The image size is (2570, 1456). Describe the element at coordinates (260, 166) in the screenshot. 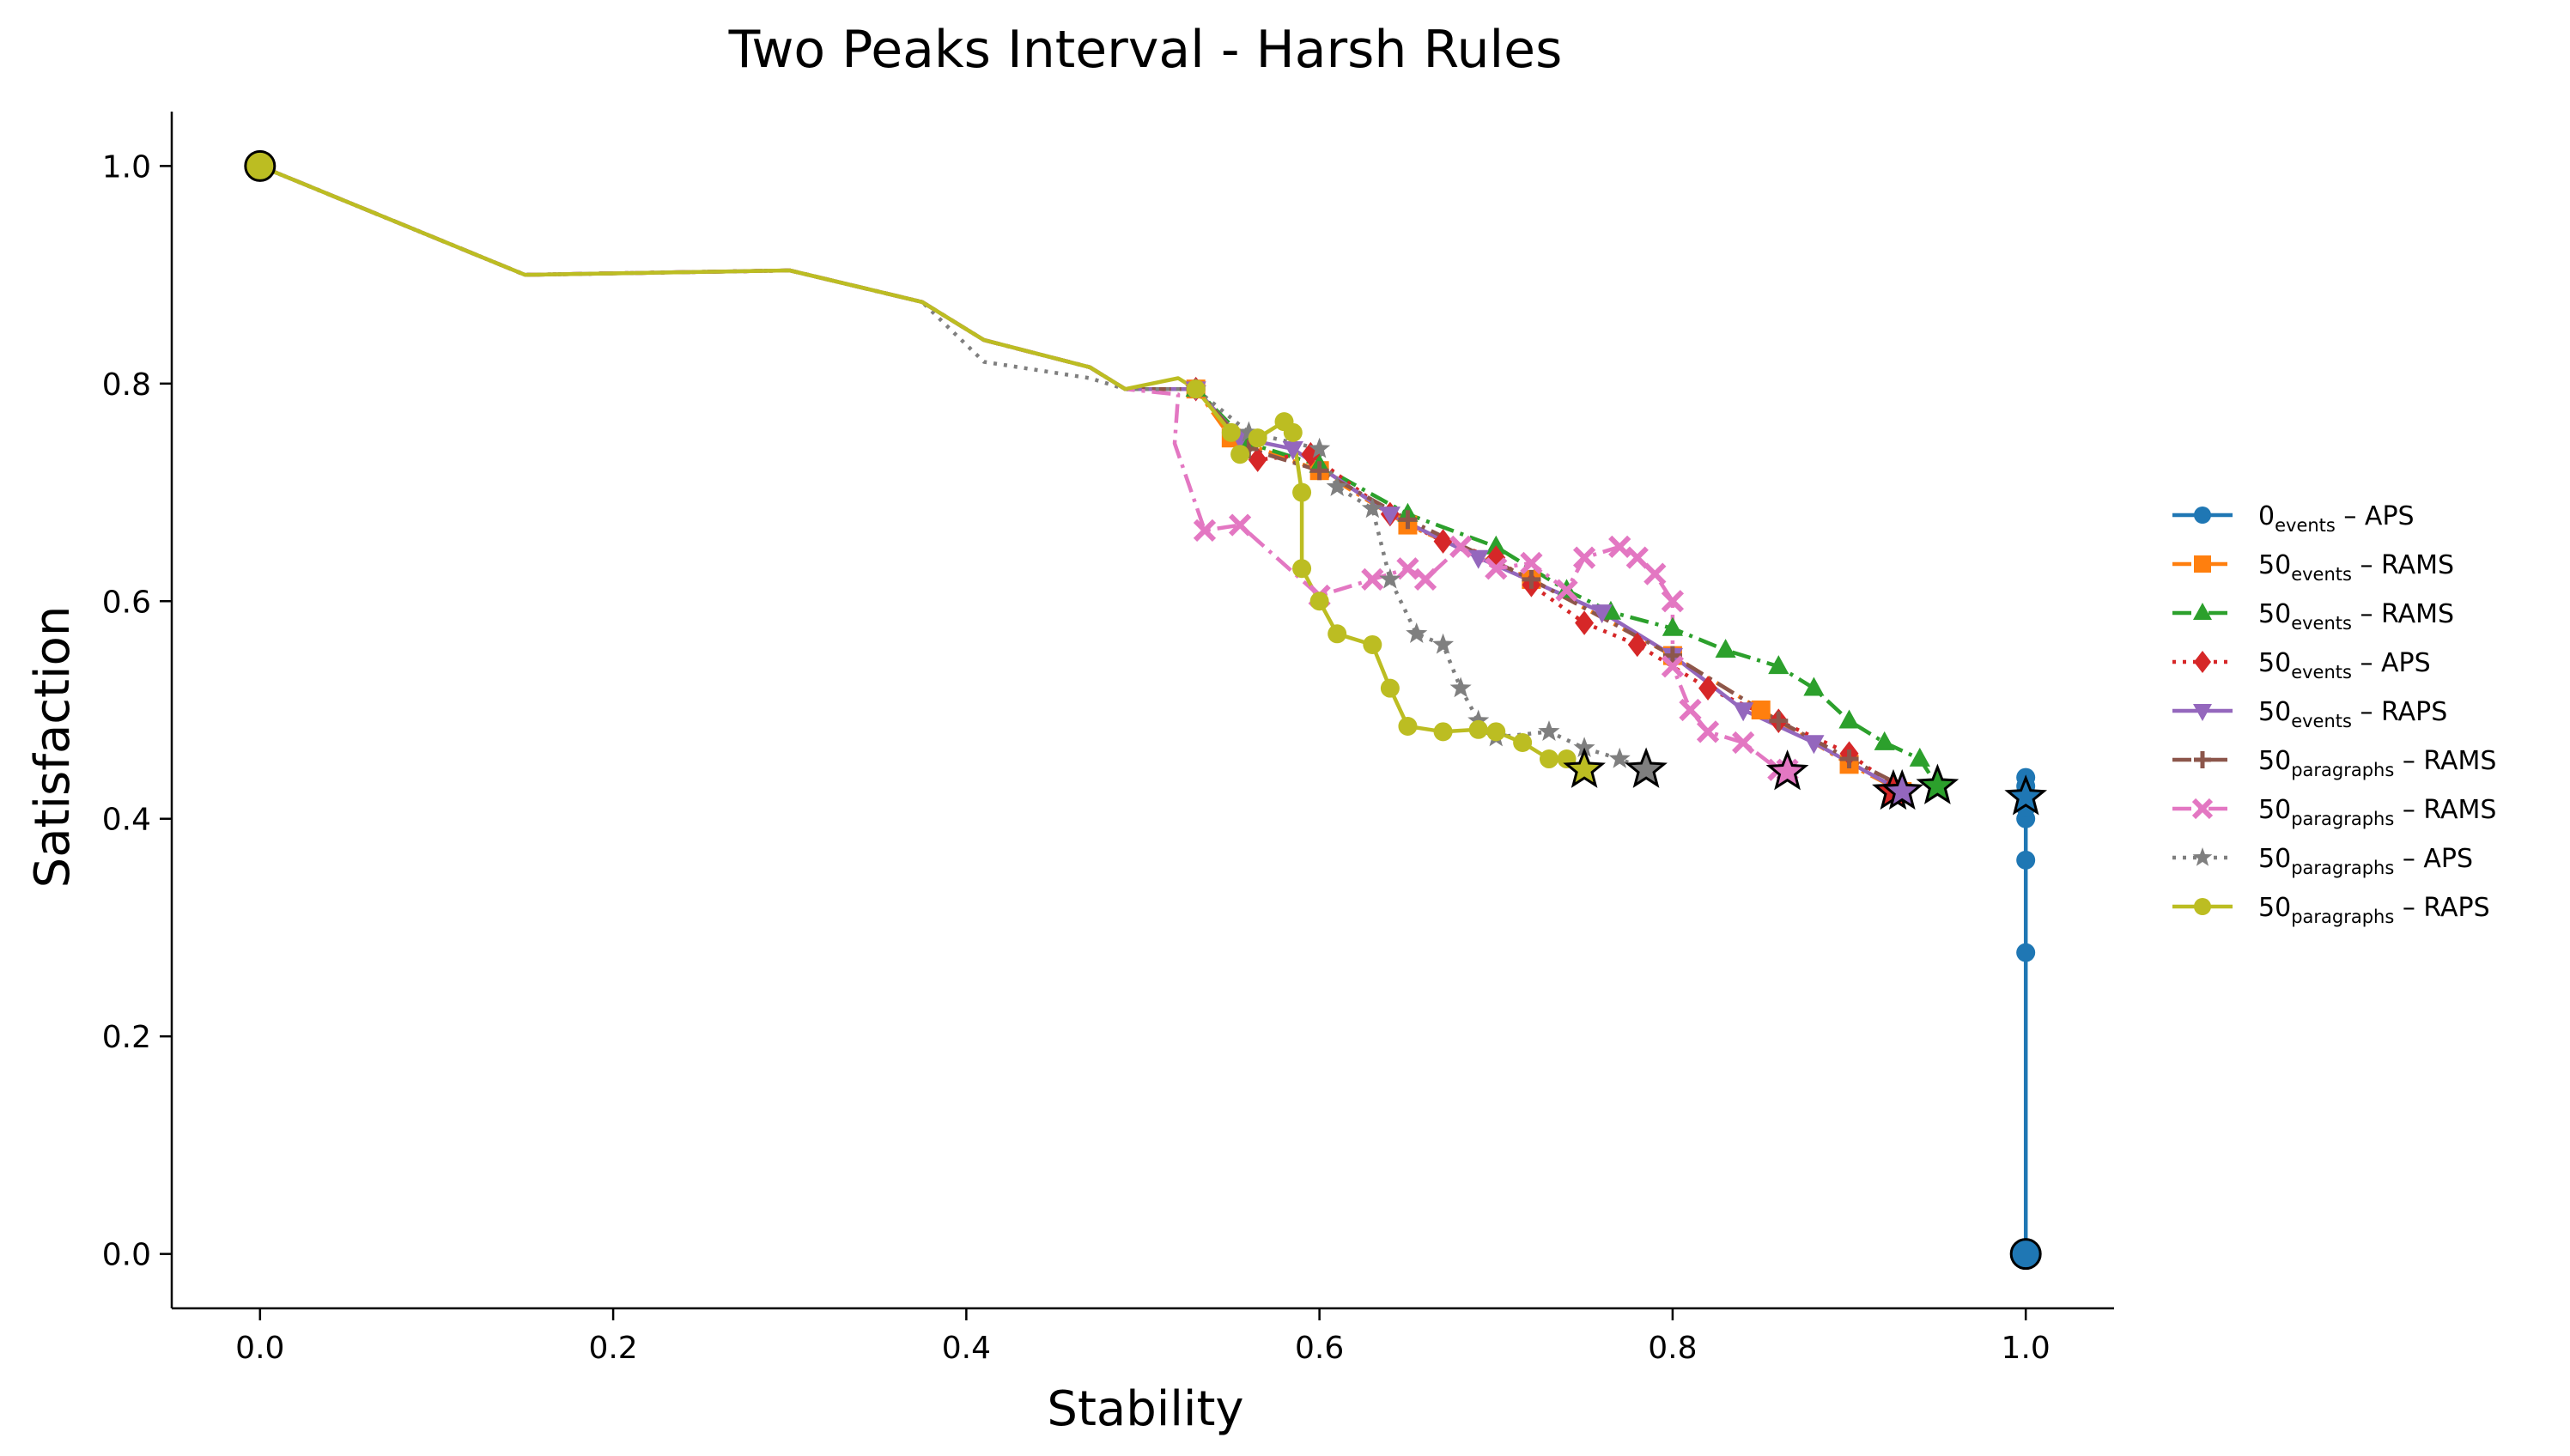

I see `start-point-marker` at that location.